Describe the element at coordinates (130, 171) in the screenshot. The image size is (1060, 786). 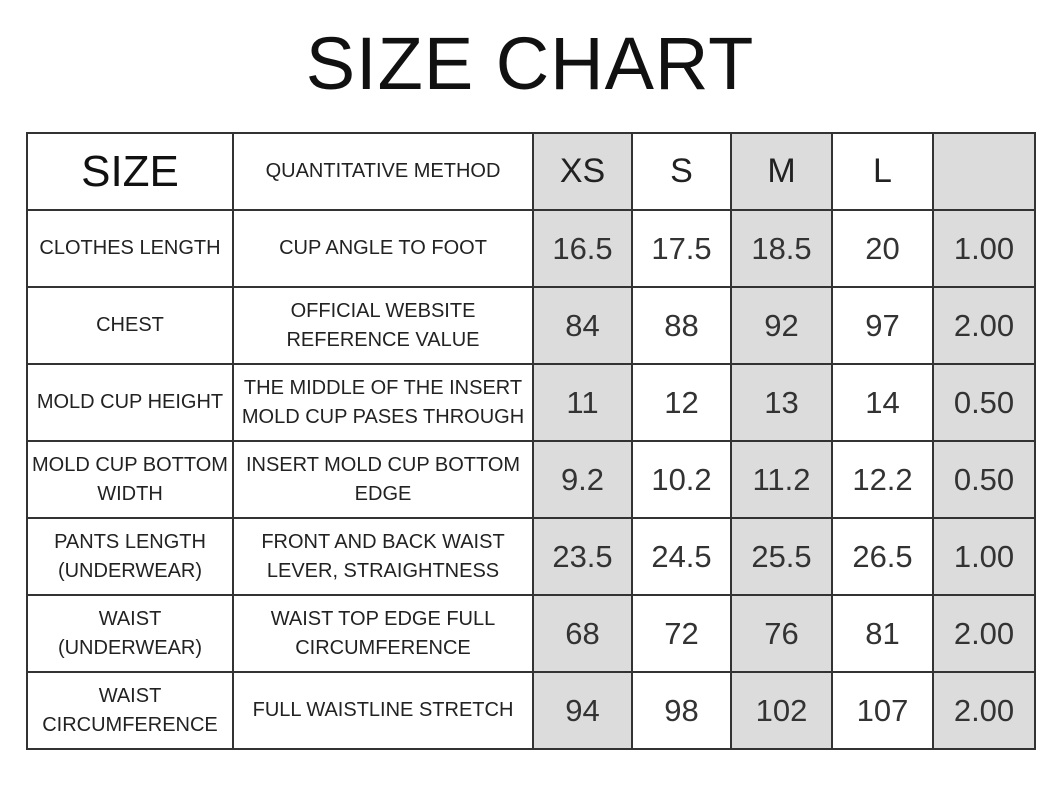
I see `size-header: SIZE` at that location.